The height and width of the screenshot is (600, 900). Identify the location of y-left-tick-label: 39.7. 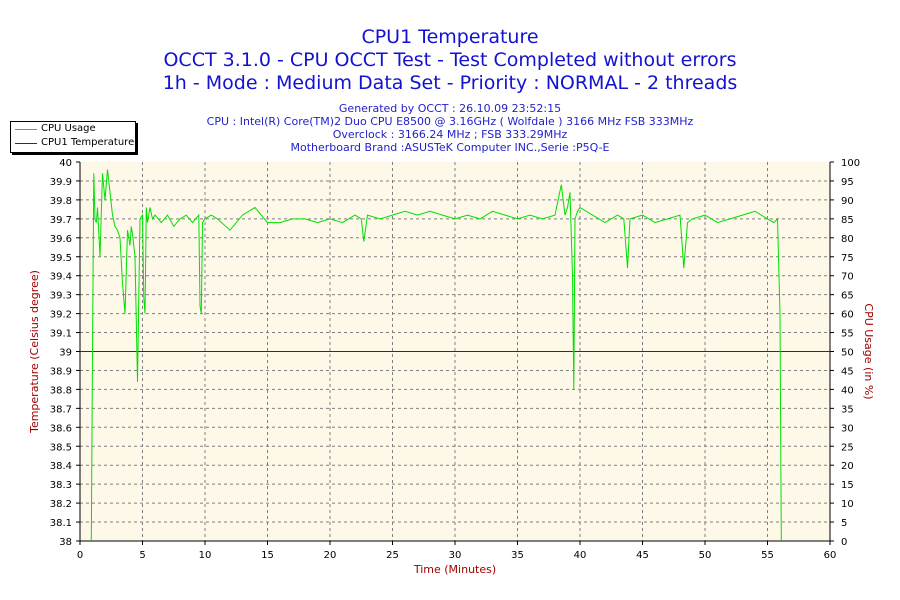
(61, 220).